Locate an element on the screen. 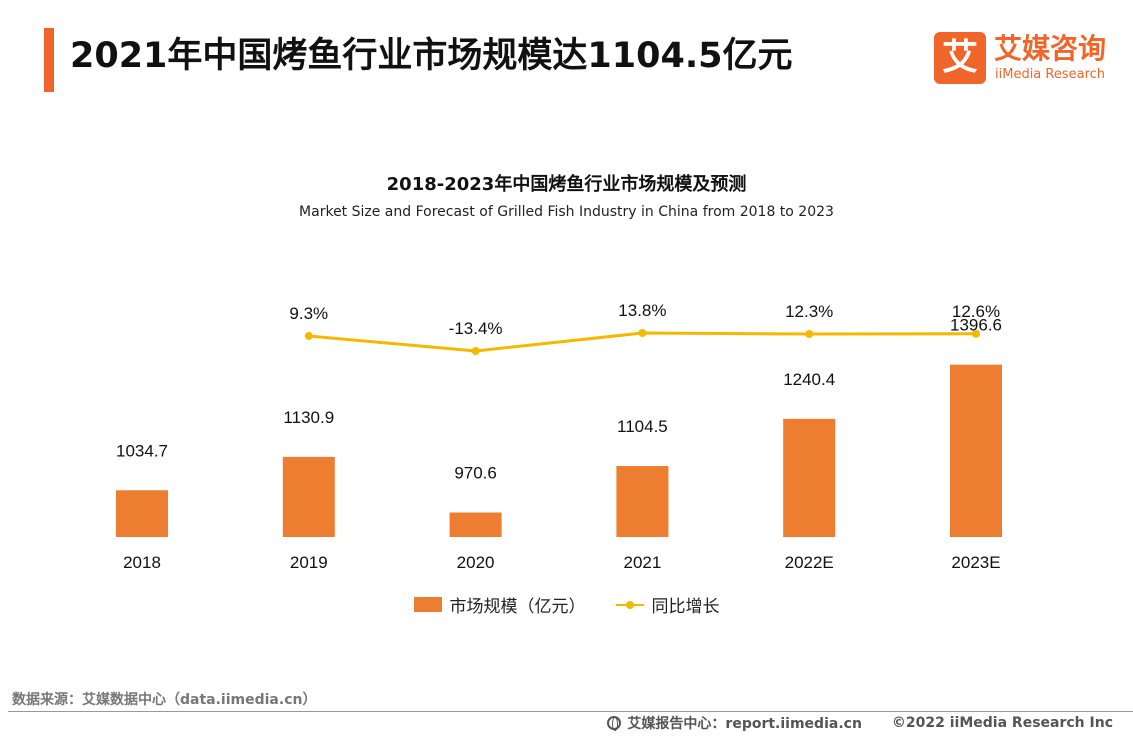 The width and height of the screenshot is (1133, 737). x-tick-label-2020: 2020 is located at coordinates (476, 562).